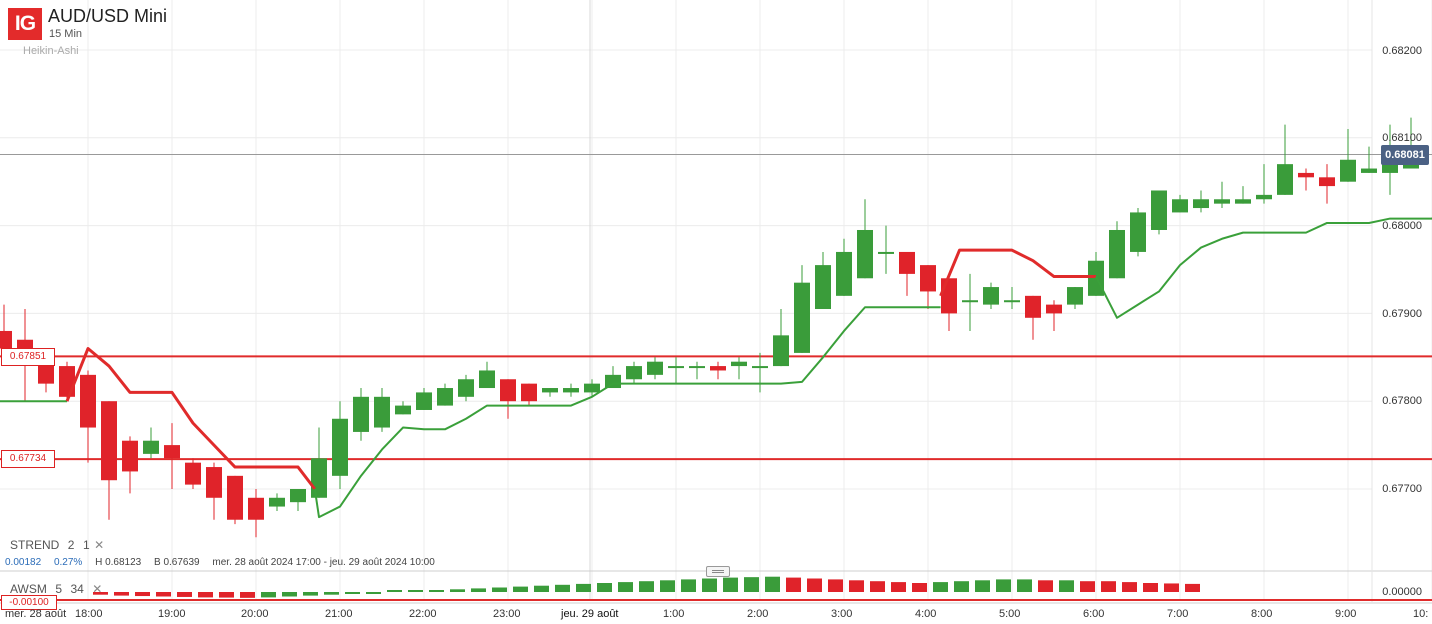  Describe the element at coordinates (1402, 226) in the screenshot. I see `price-axis-label: 0.68000` at that location.